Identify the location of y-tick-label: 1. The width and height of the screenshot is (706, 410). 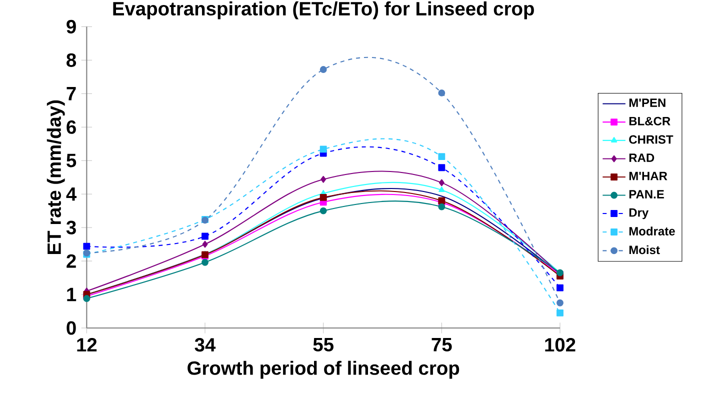
(71, 295).